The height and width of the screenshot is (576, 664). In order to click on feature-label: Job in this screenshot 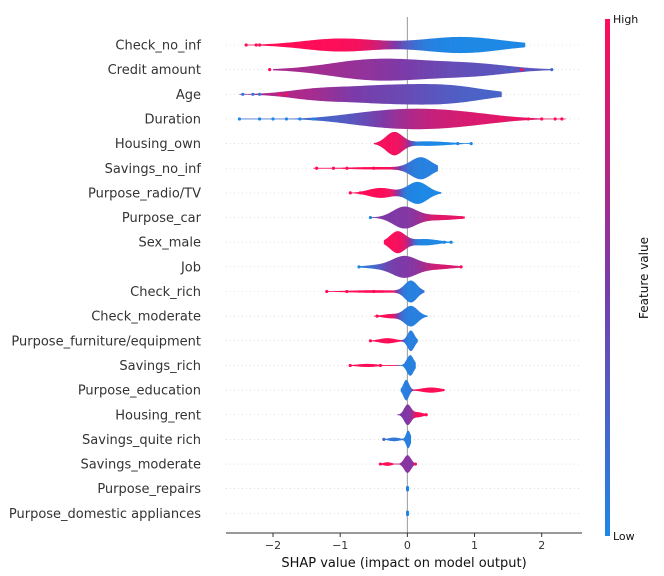, I will do `click(190, 267)`.